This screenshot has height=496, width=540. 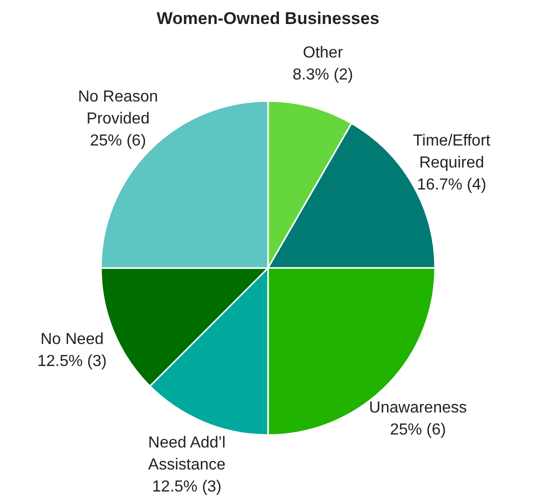 I want to click on chart-title: Women-Owned Businesses, so click(x=268, y=18).